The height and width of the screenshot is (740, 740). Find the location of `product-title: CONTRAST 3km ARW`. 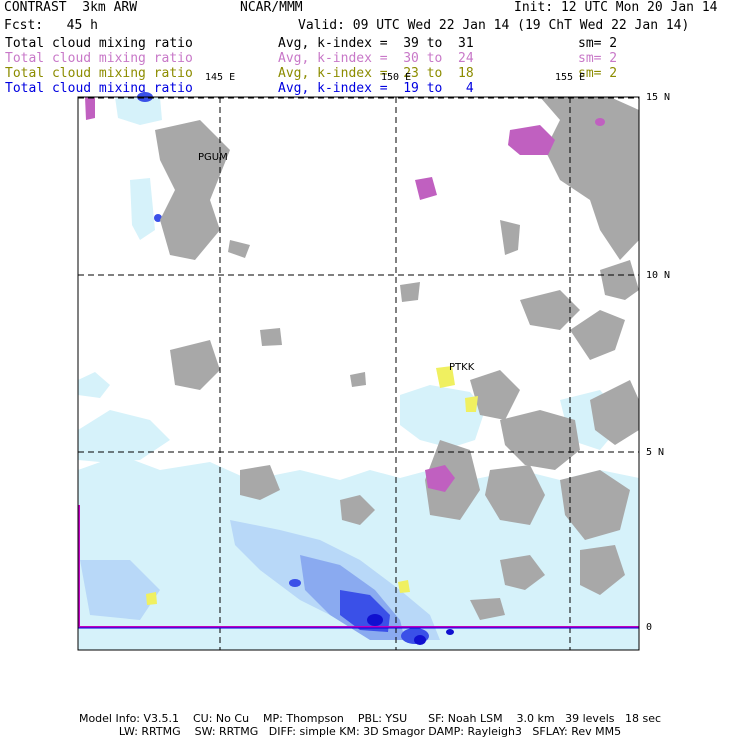

product-title: CONTRAST 3km ARW is located at coordinates (71, 7).